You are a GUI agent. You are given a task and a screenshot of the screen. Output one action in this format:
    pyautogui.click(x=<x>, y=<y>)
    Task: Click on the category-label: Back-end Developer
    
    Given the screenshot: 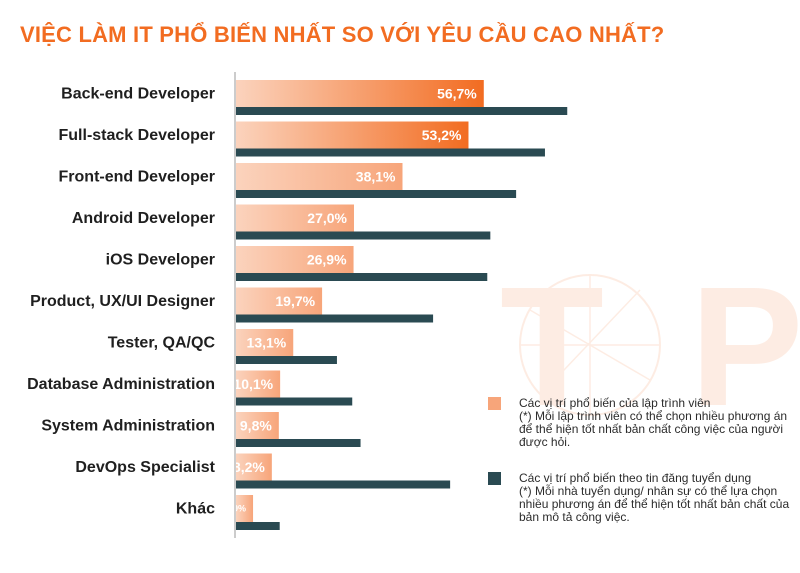 What is the action you would take?
    pyautogui.click(x=138, y=94)
    